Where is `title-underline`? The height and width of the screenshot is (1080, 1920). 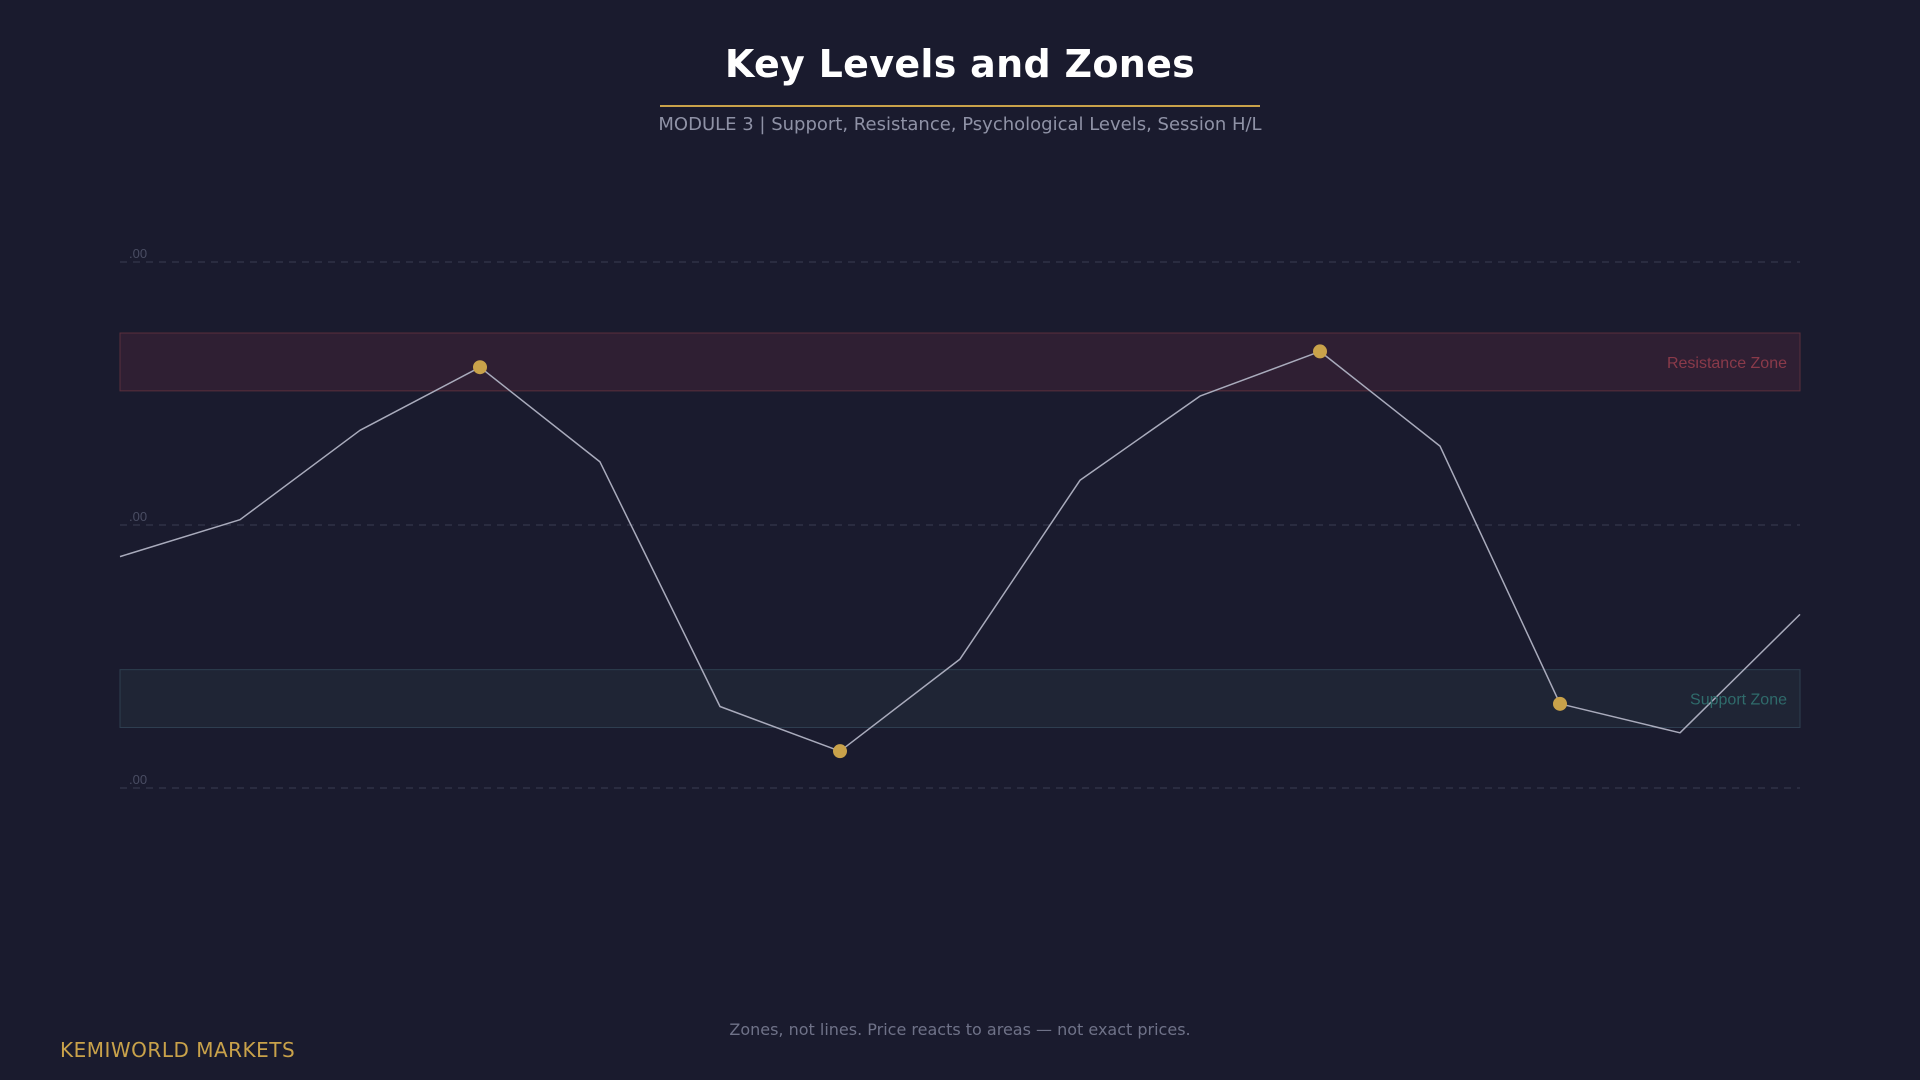
title-underline is located at coordinates (960, 106).